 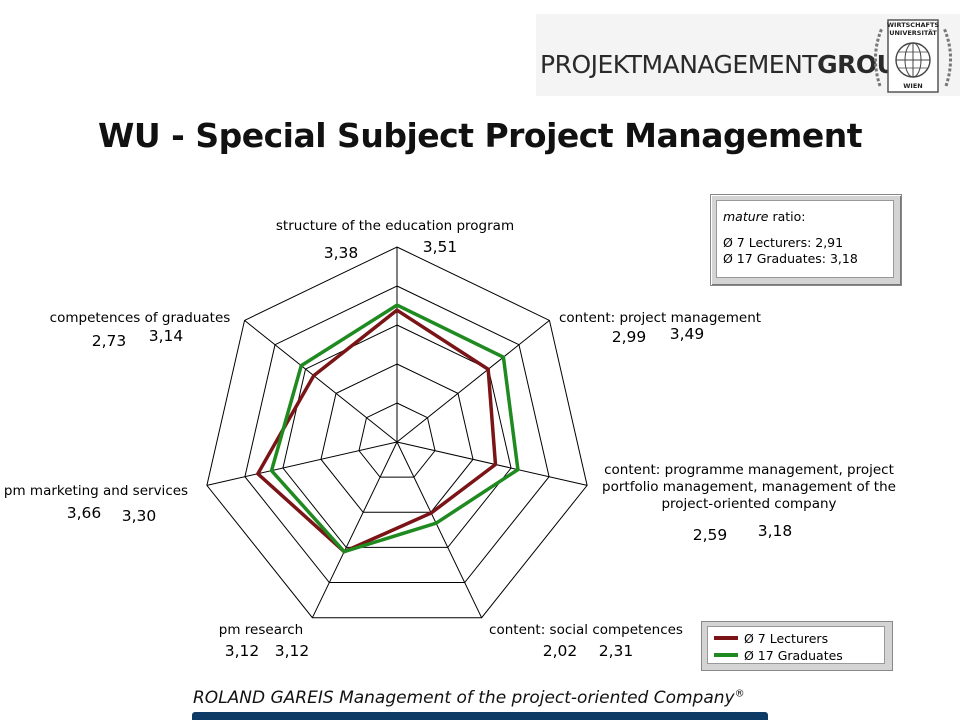 I want to click on chart-legend: Ø 7 Lecturers Ø 17 Graduates, so click(x=797, y=646).